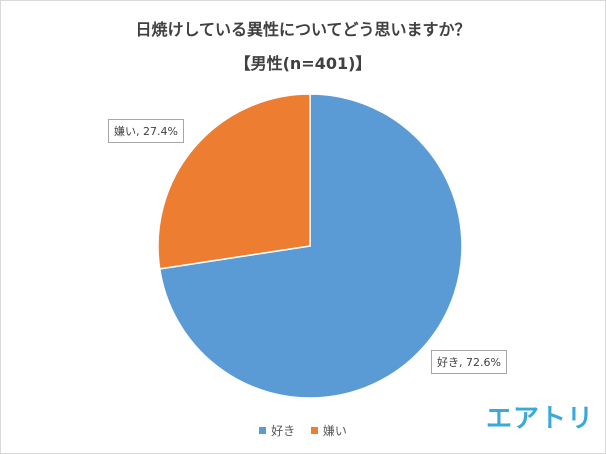 This screenshot has height=454, width=606. I want to click on legend: 好き 嫌い, so click(303, 430).